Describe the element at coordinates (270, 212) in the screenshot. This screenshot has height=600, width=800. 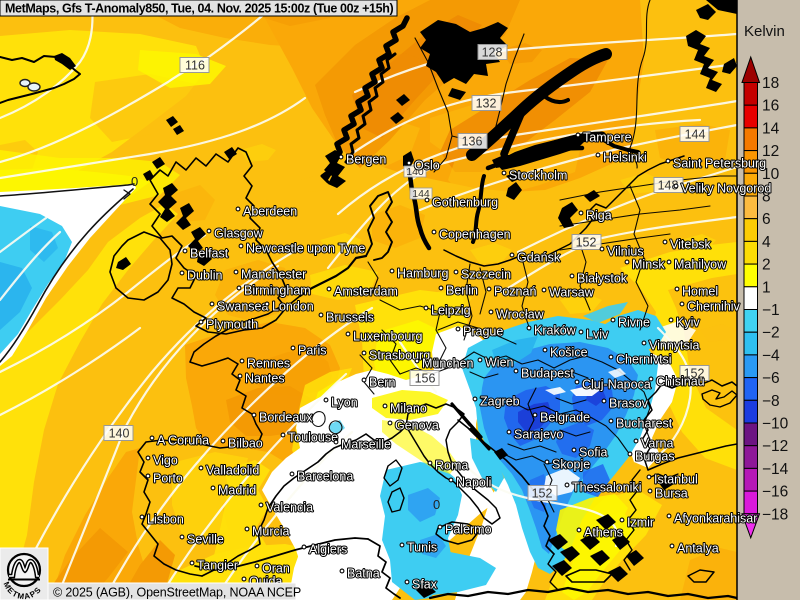
I see `svg-text: Aberdeen` at that location.